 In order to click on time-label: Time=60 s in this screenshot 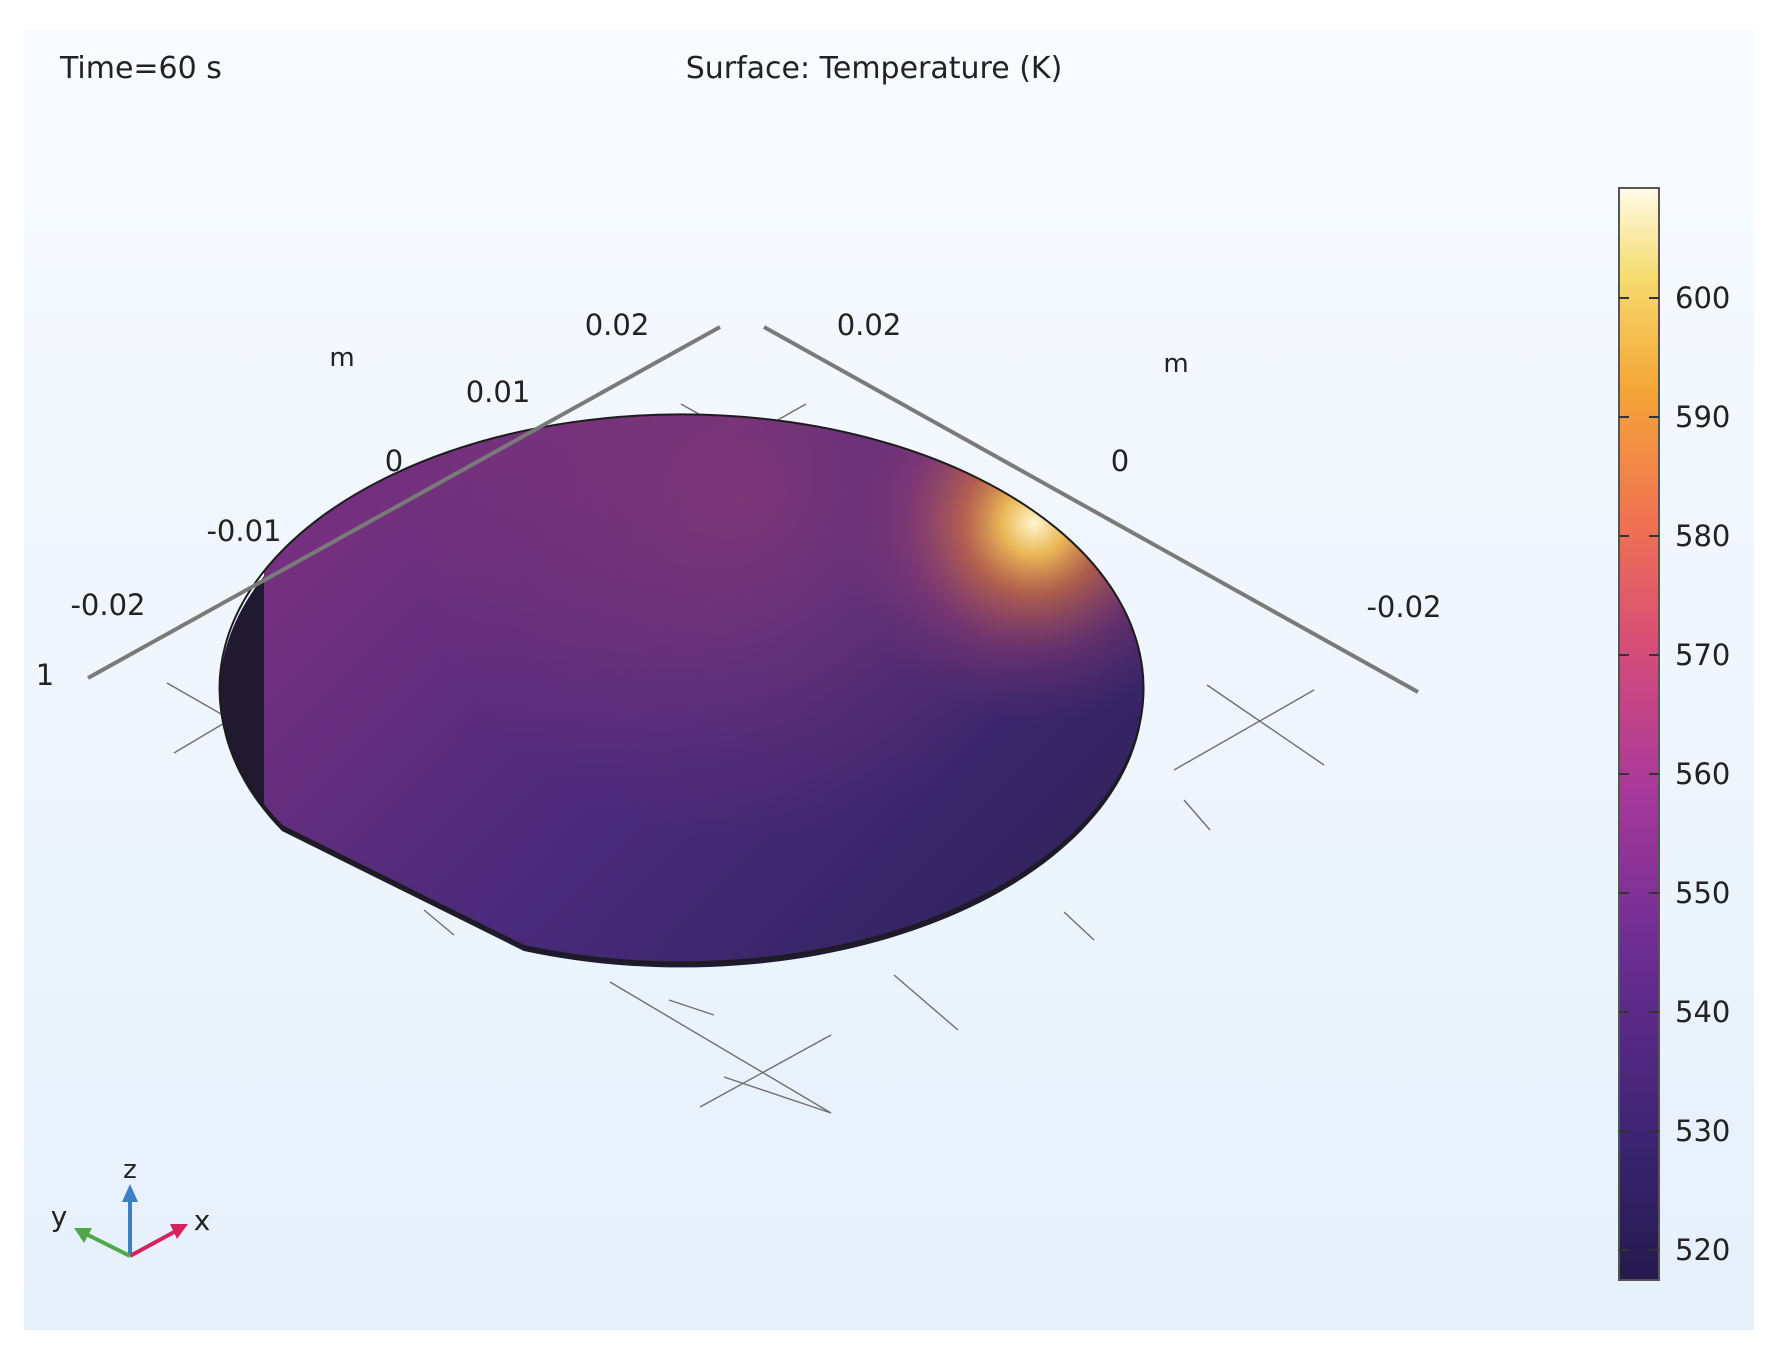, I will do `click(140, 68)`.